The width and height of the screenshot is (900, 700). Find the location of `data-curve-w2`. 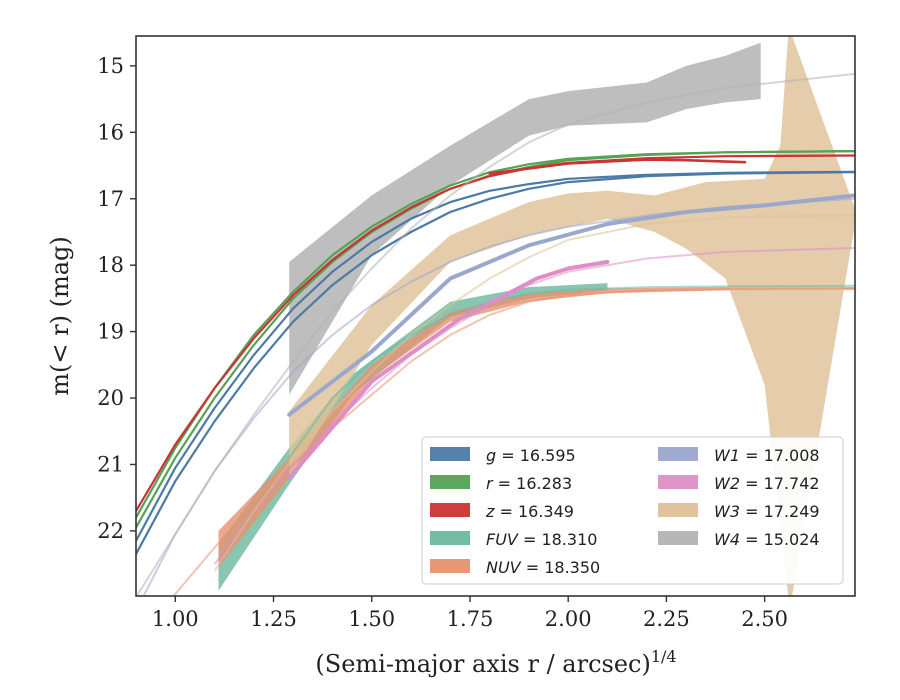

data-curve-w2 is located at coordinates (448, 369).